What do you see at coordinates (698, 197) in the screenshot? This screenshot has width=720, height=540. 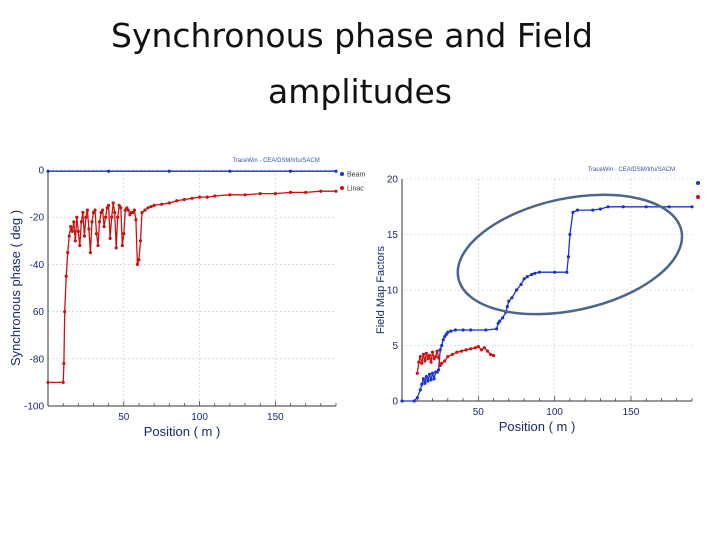 I see `fmf-legend-marker` at bounding box center [698, 197].